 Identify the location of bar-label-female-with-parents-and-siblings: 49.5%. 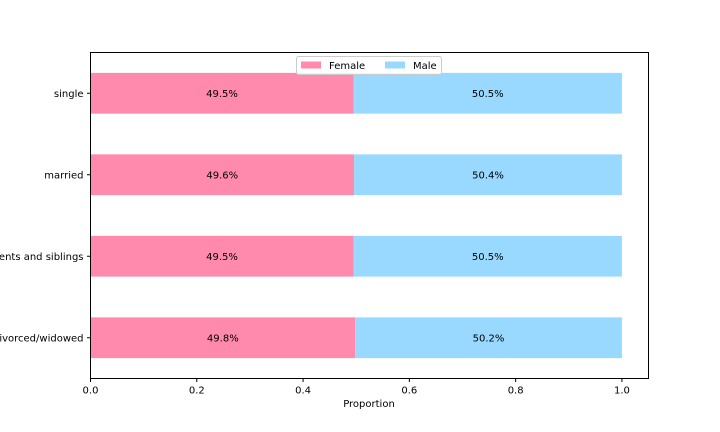
(222, 257).